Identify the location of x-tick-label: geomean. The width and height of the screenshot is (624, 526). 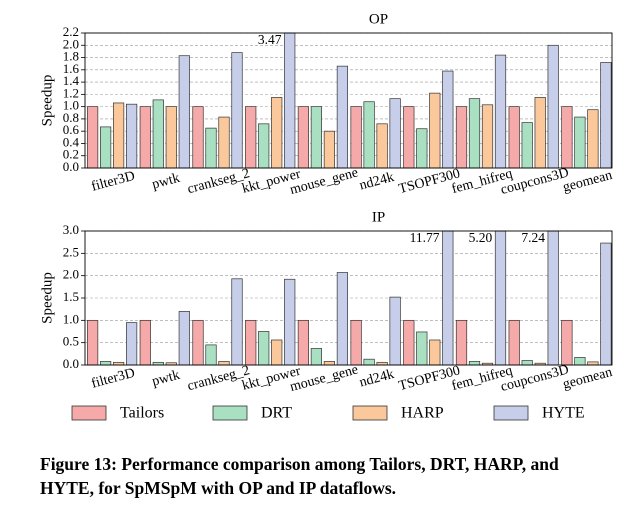
(587, 379).